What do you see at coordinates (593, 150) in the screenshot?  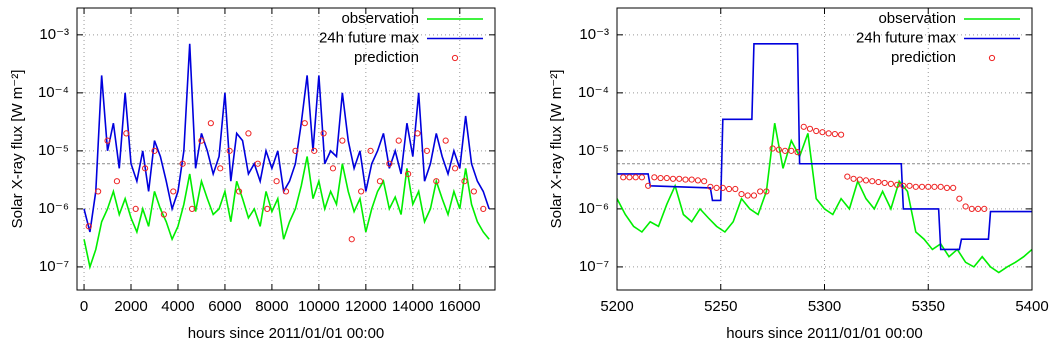 I see `y-tick-label: 10⁻⁵` at bounding box center [593, 150].